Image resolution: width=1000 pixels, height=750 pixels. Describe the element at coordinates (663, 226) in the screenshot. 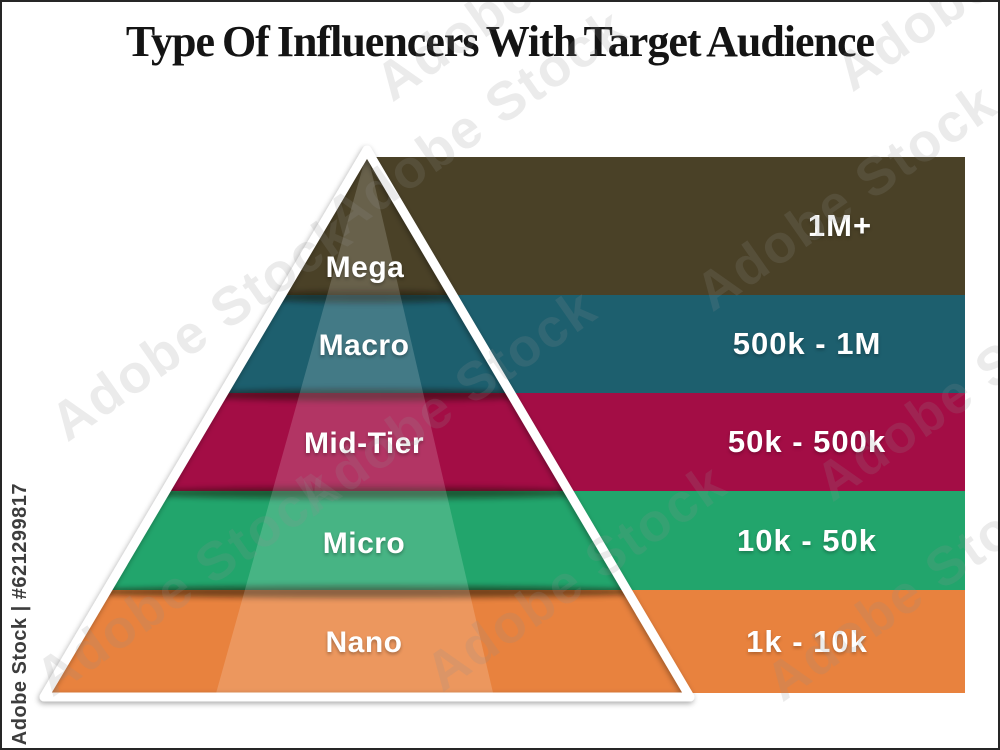

I see `band-mega: 1M+` at that location.